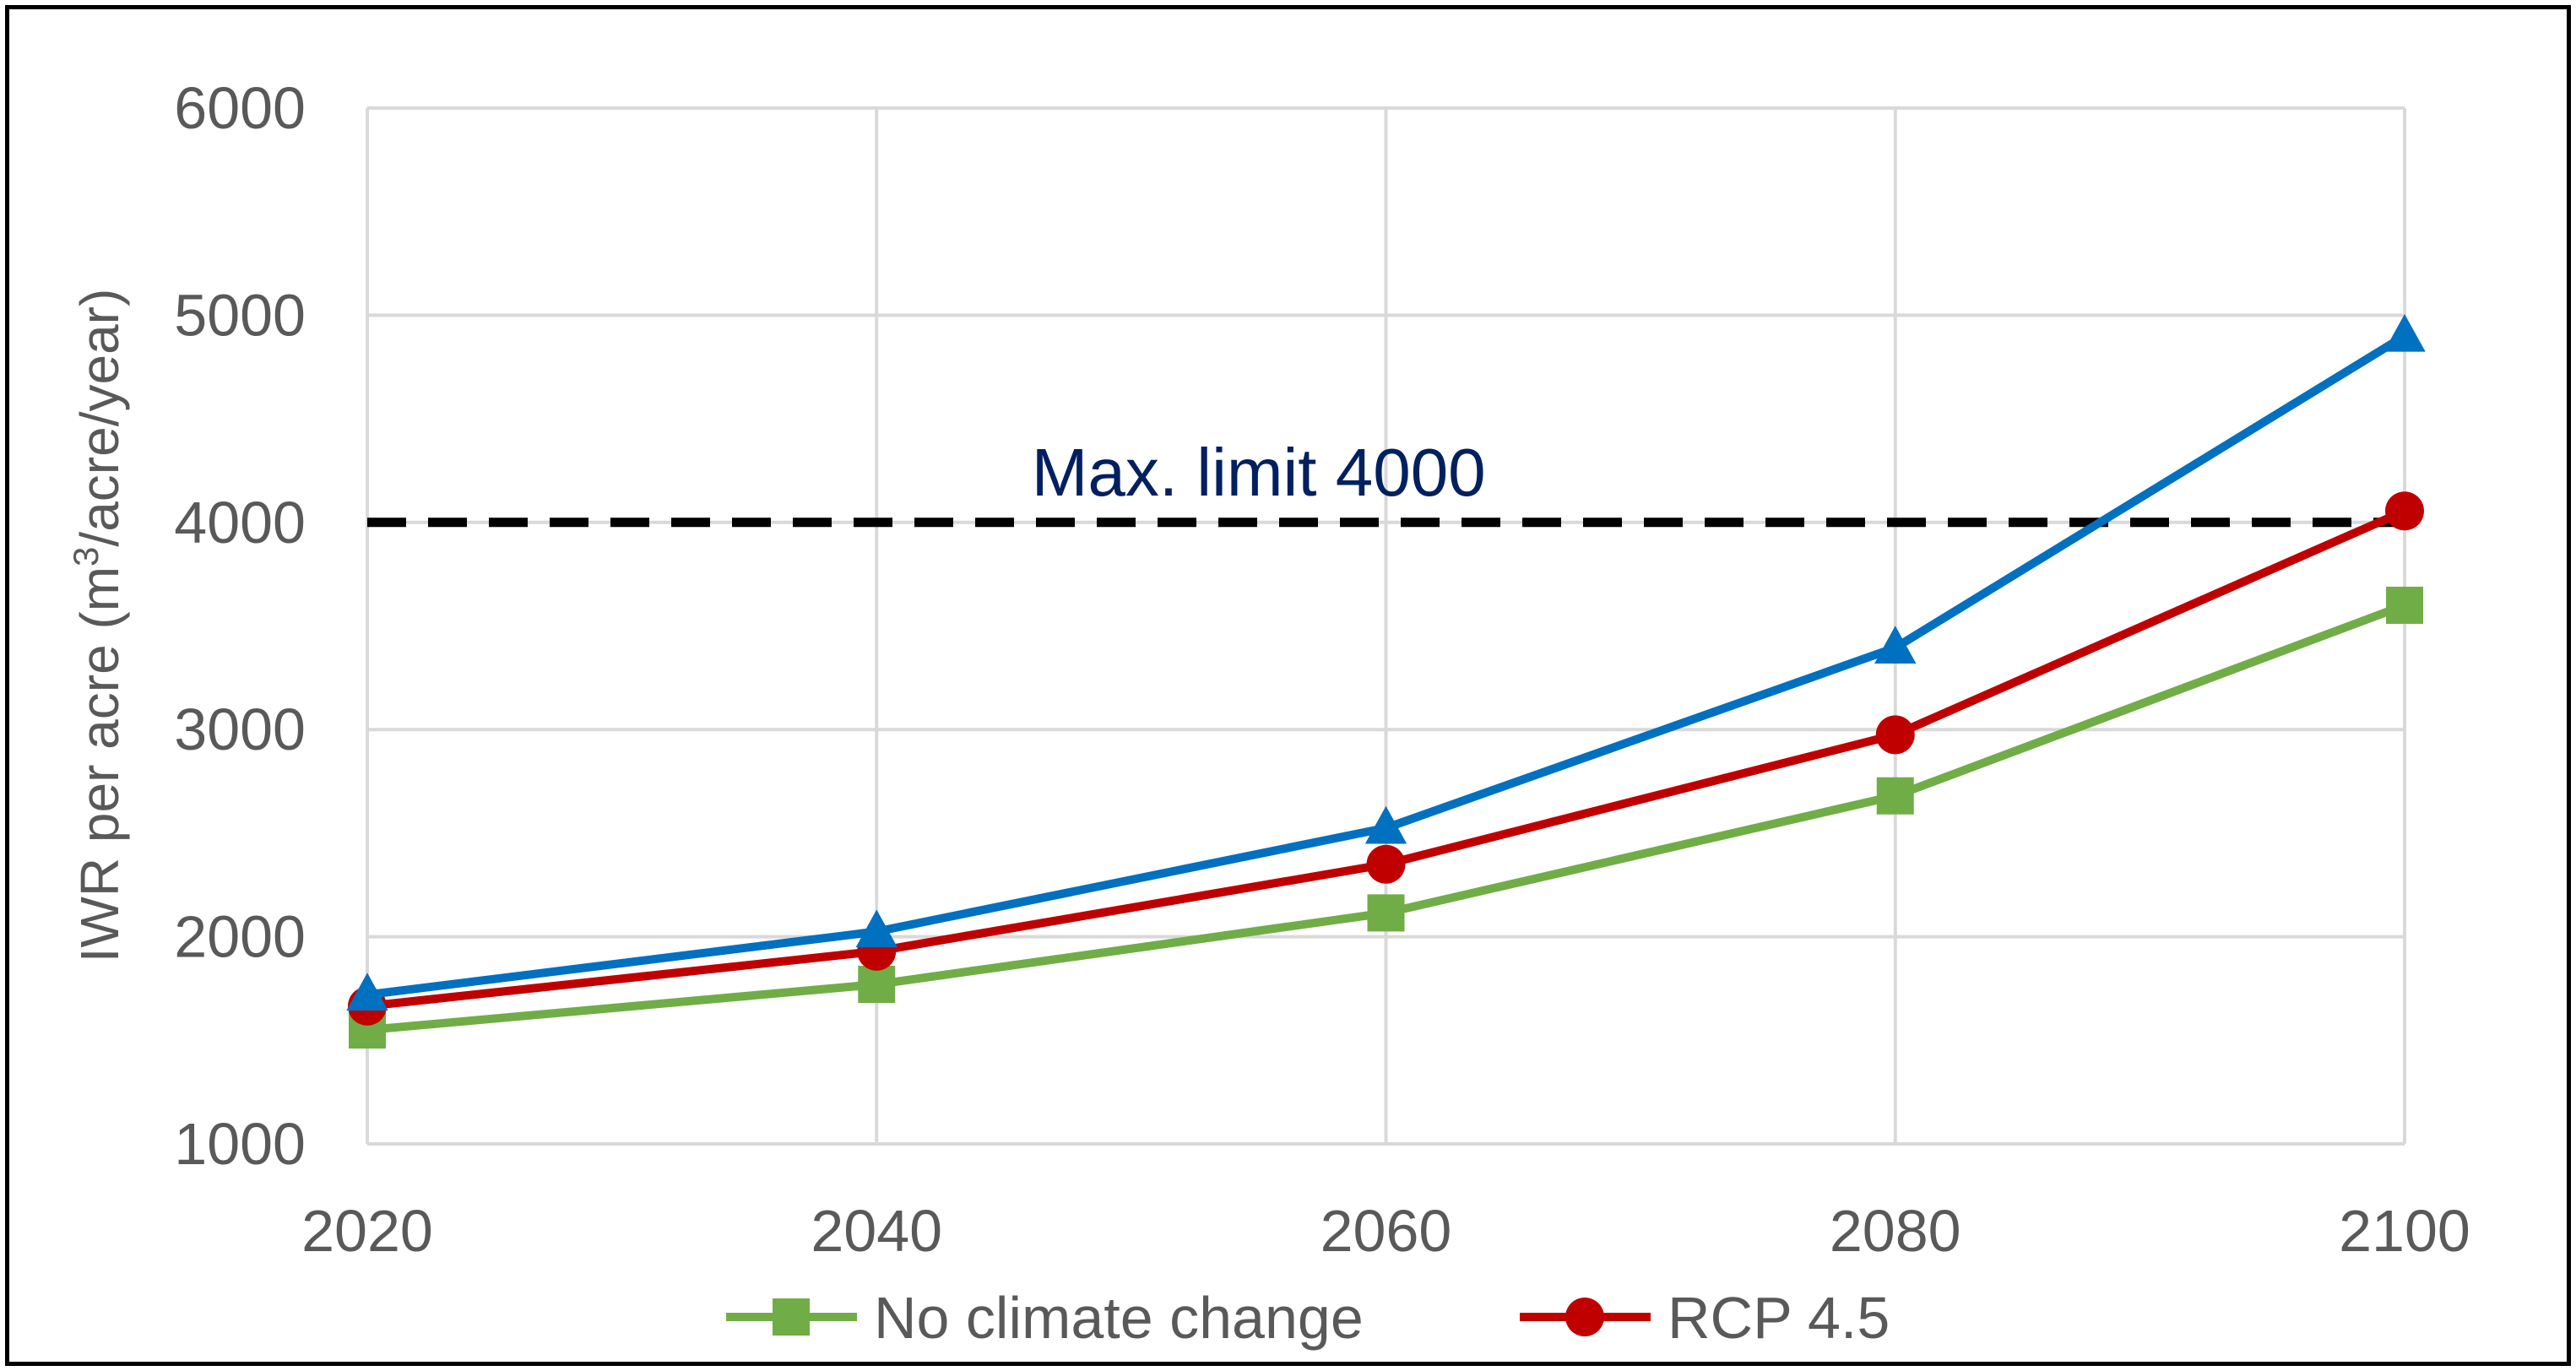 This screenshot has width=2576, height=1371. I want to click on legend: No climate change RCP 4.5, so click(1308, 1318).